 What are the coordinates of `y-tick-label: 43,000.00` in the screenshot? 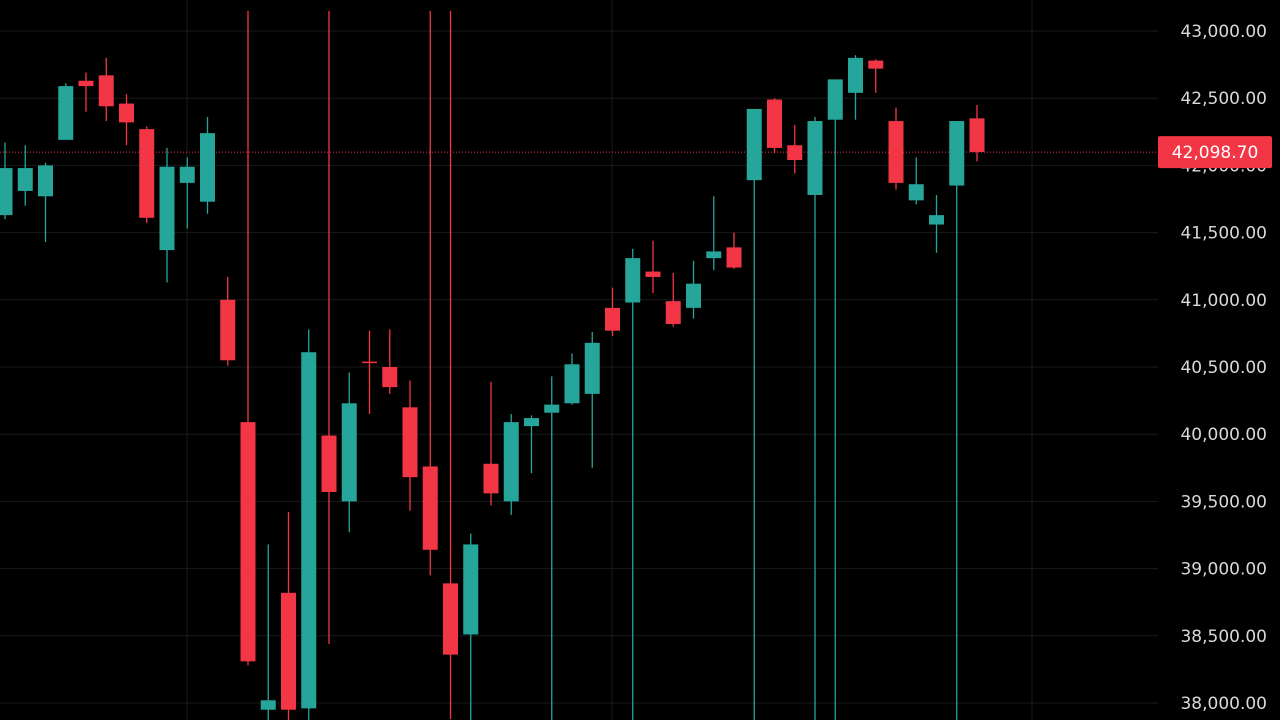 It's located at (1223, 32).